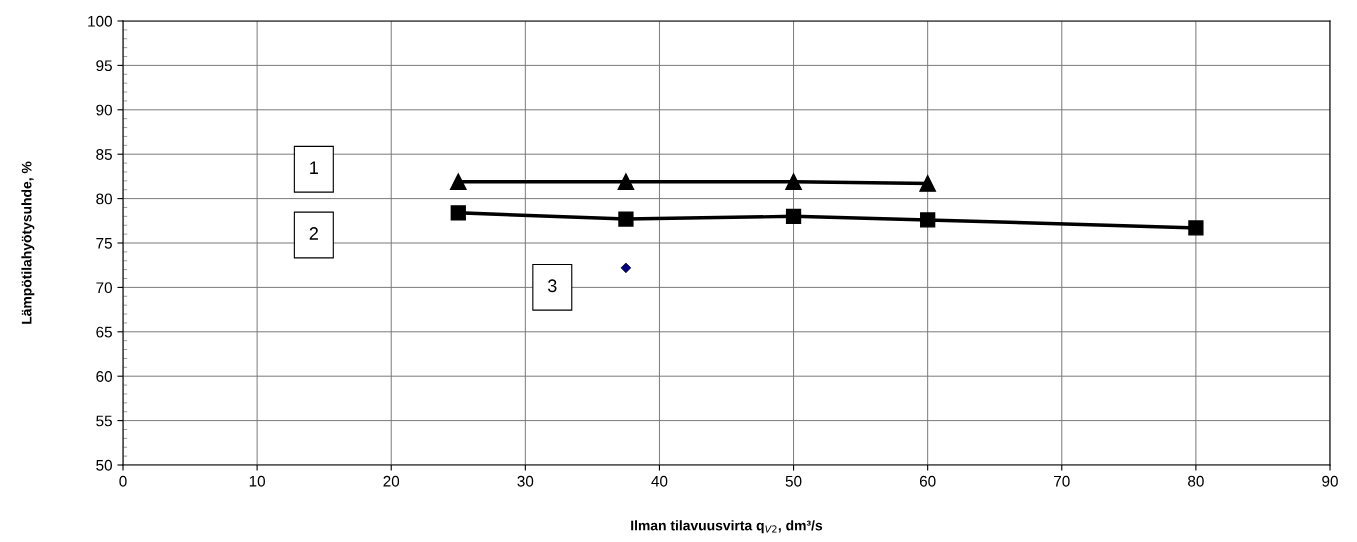  I want to click on x-tick-label: 60, so click(927, 481).